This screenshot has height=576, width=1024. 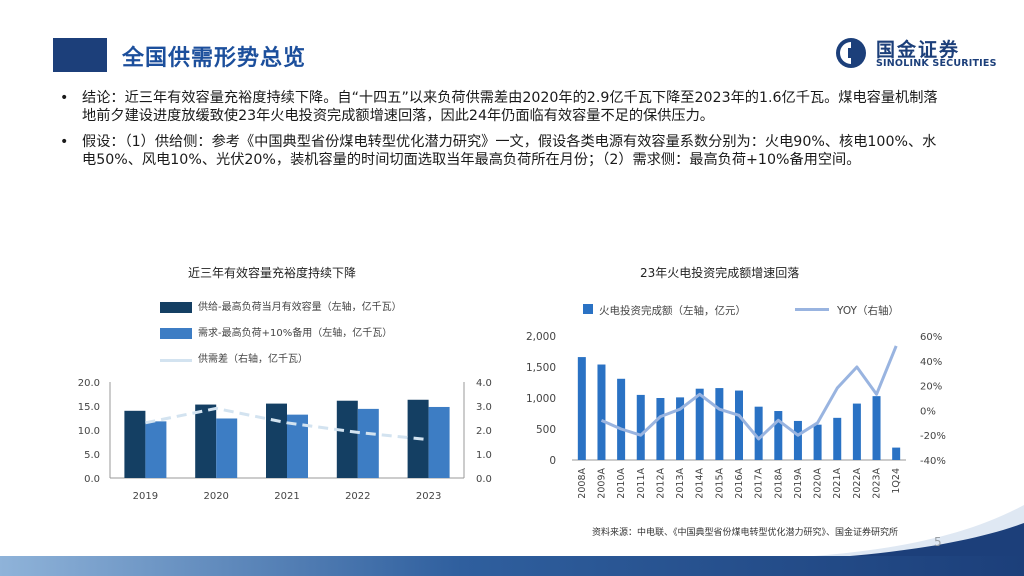 What do you see at coordinates (588, 309) in the screenshot?
I see `legend-swatch-investment` at bounding box center [588, 309].